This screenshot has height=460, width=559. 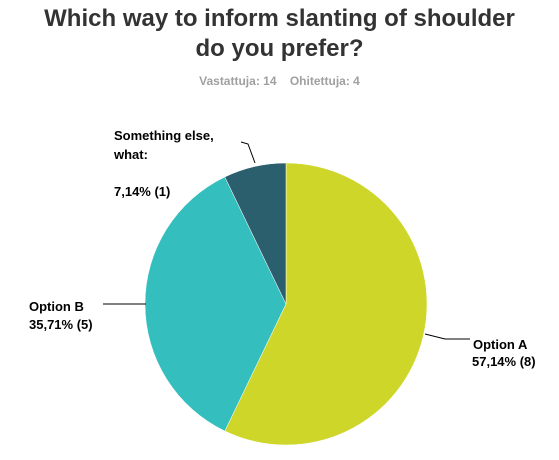 What do you see at coordinates (238, 81) in the screenshot?
I see `answered-count: Vastattuja: 14` at bounding box center [238, 81].